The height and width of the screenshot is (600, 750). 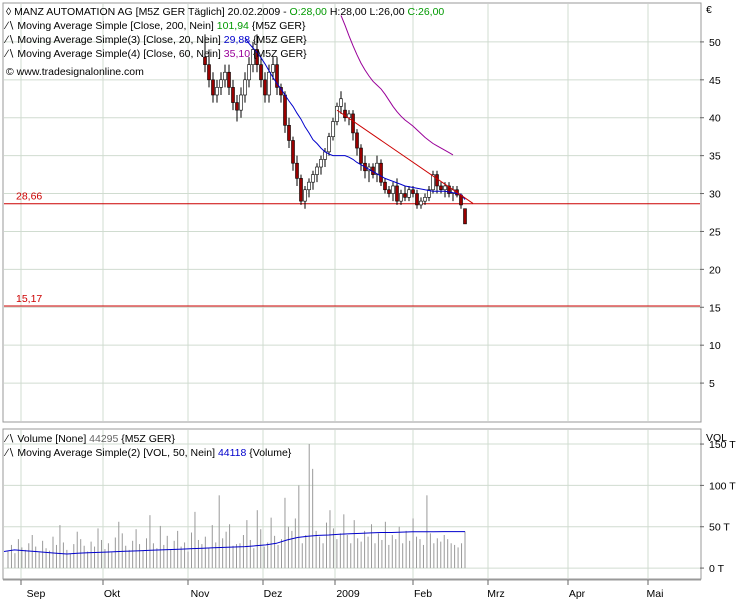 What do you see at coordinates (348, 594) in the screenshot?
I see `x-axis-label: 2009` at bounding box center [348, 594].